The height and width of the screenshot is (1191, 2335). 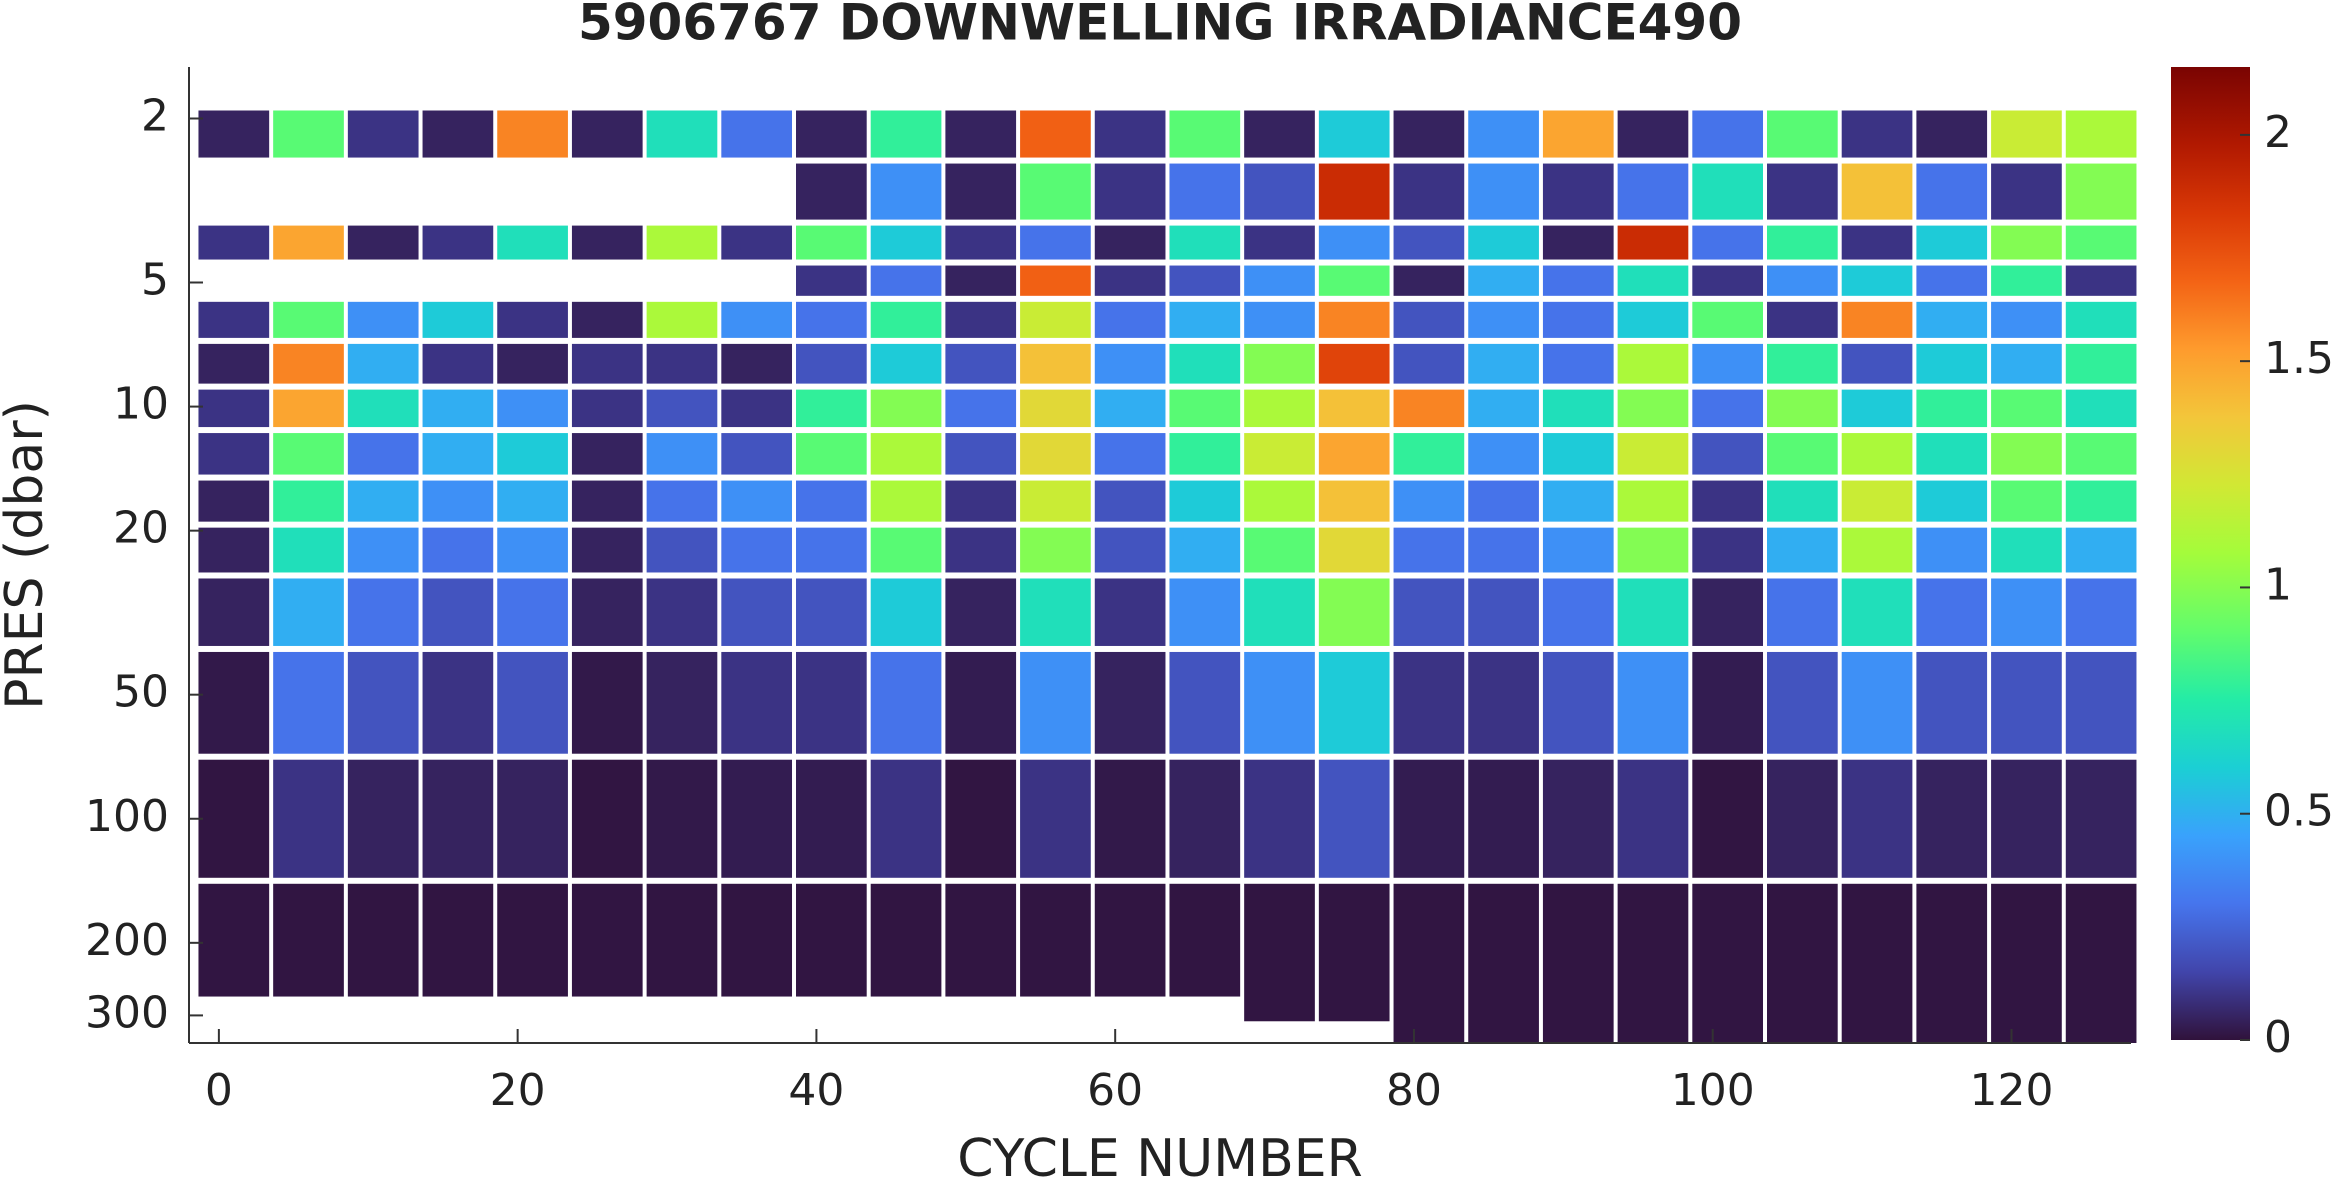 I want to click on x-tick-label: 60, so click(x=1115, y=1090).